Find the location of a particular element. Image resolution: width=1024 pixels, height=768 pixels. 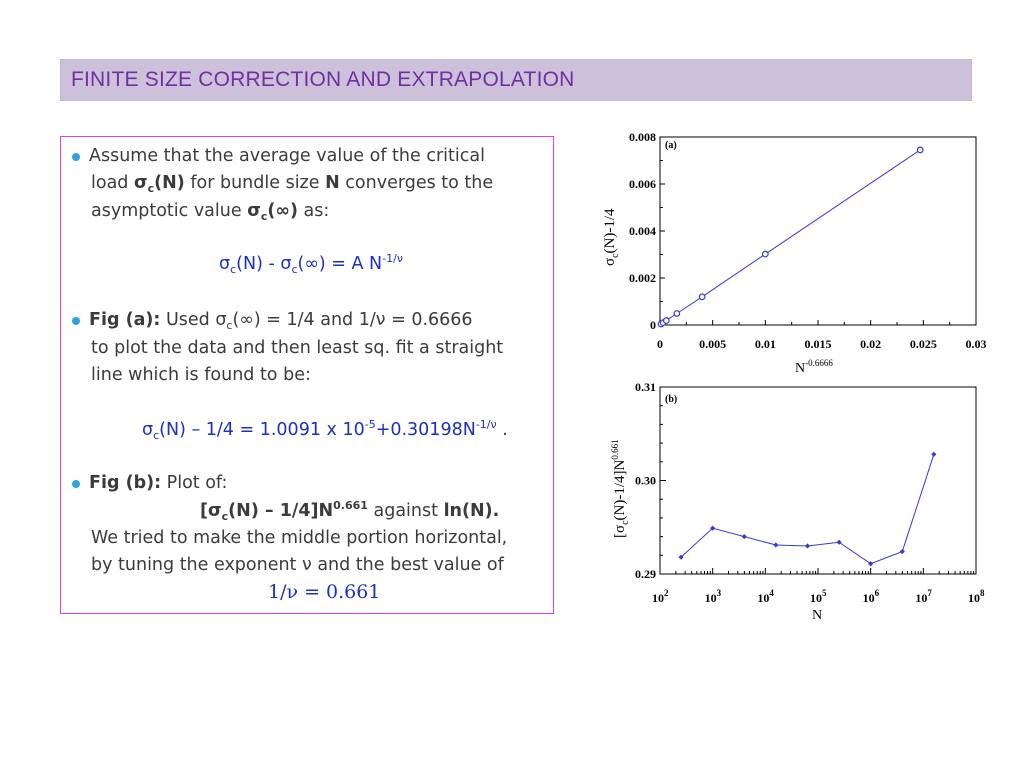

y-axis-label: σc(N)-1/4 is located at coordinates (611, 237).